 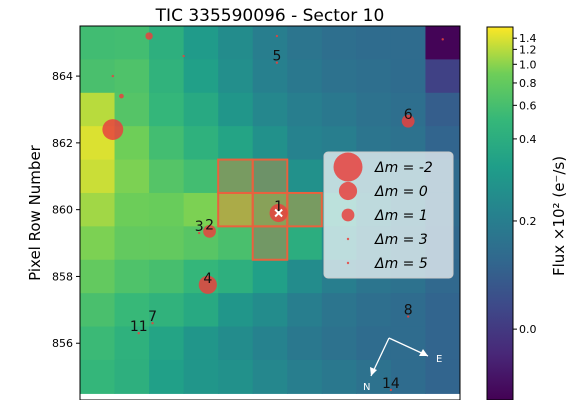 What do you see at coordinates (401, 216) in the screenshot?
I see `legend-entry: Δm = 1` at bounding box center [401, 216].